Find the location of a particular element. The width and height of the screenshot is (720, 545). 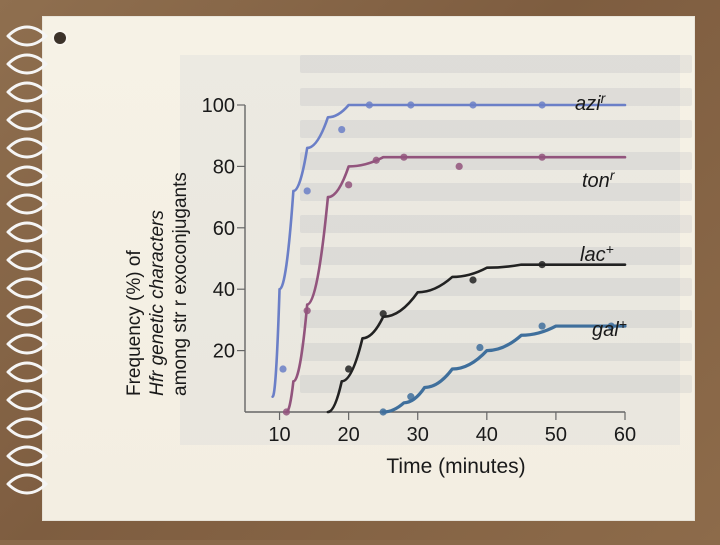

series-label-superscript-2: + is located at coordinates (610, 249).